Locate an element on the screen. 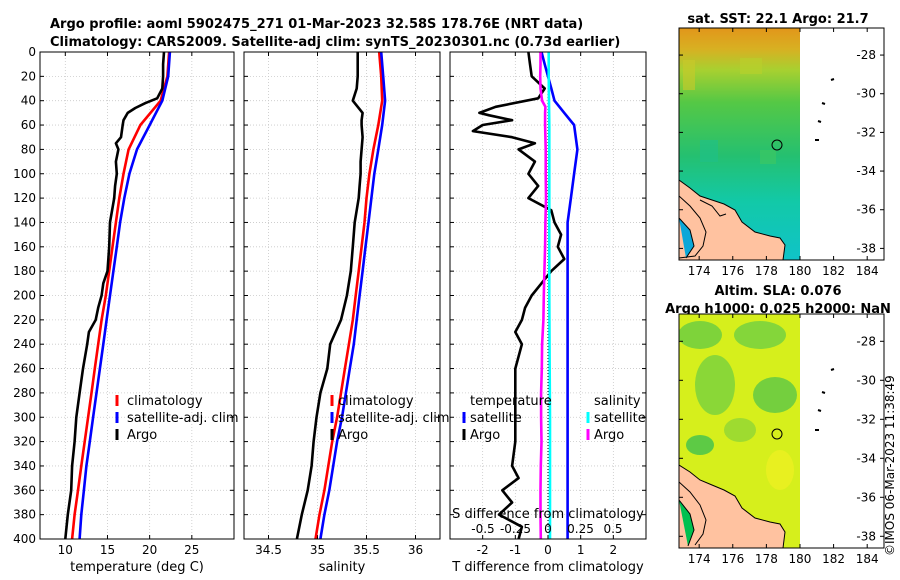 Image resolution: width=900 pixels, height=580 pixels. difference-secondary-tick-label: 0.5 is located at coordinates (612, 529).